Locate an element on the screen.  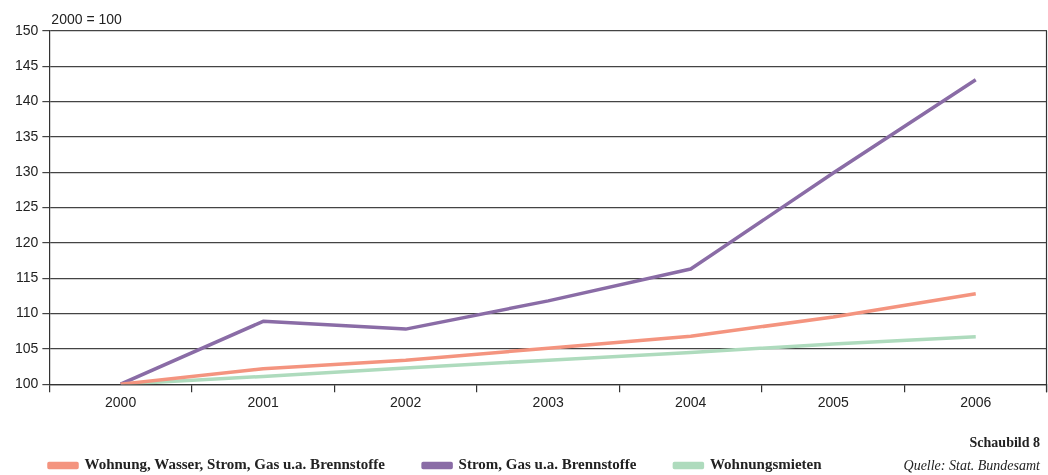
y-tick-label: 100 is located at coordinates (27, 383).